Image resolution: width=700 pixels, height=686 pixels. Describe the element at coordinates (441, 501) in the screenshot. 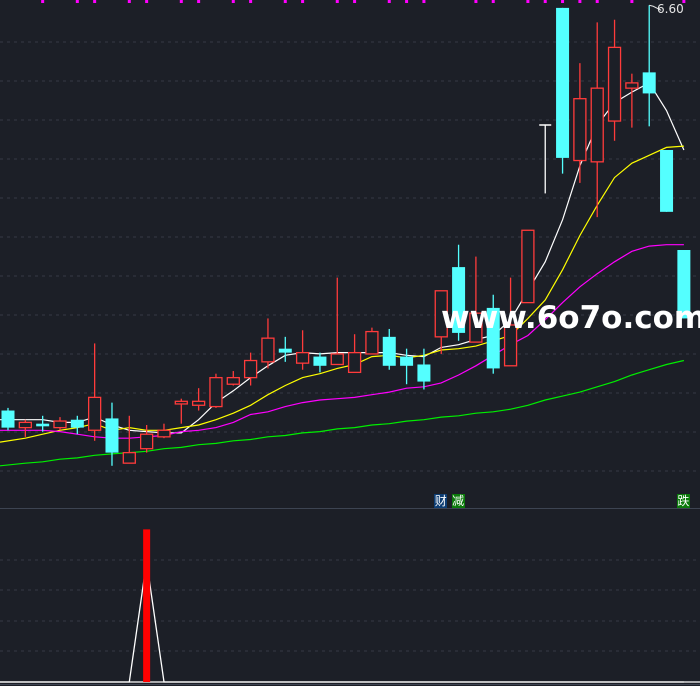

I see `signal-label-cai: 财` at that location.